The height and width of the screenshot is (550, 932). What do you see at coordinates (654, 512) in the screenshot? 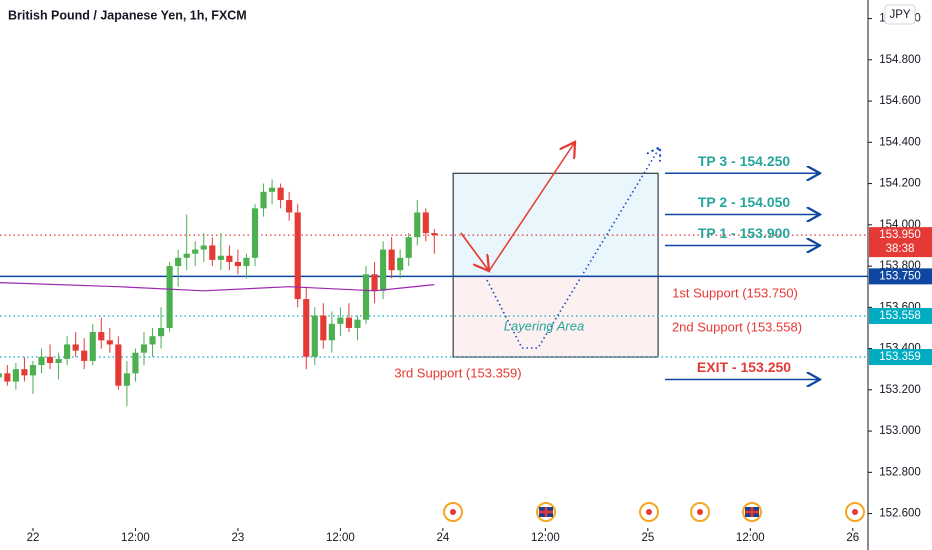
I see `event-icons` at bounding box center [654, 512].